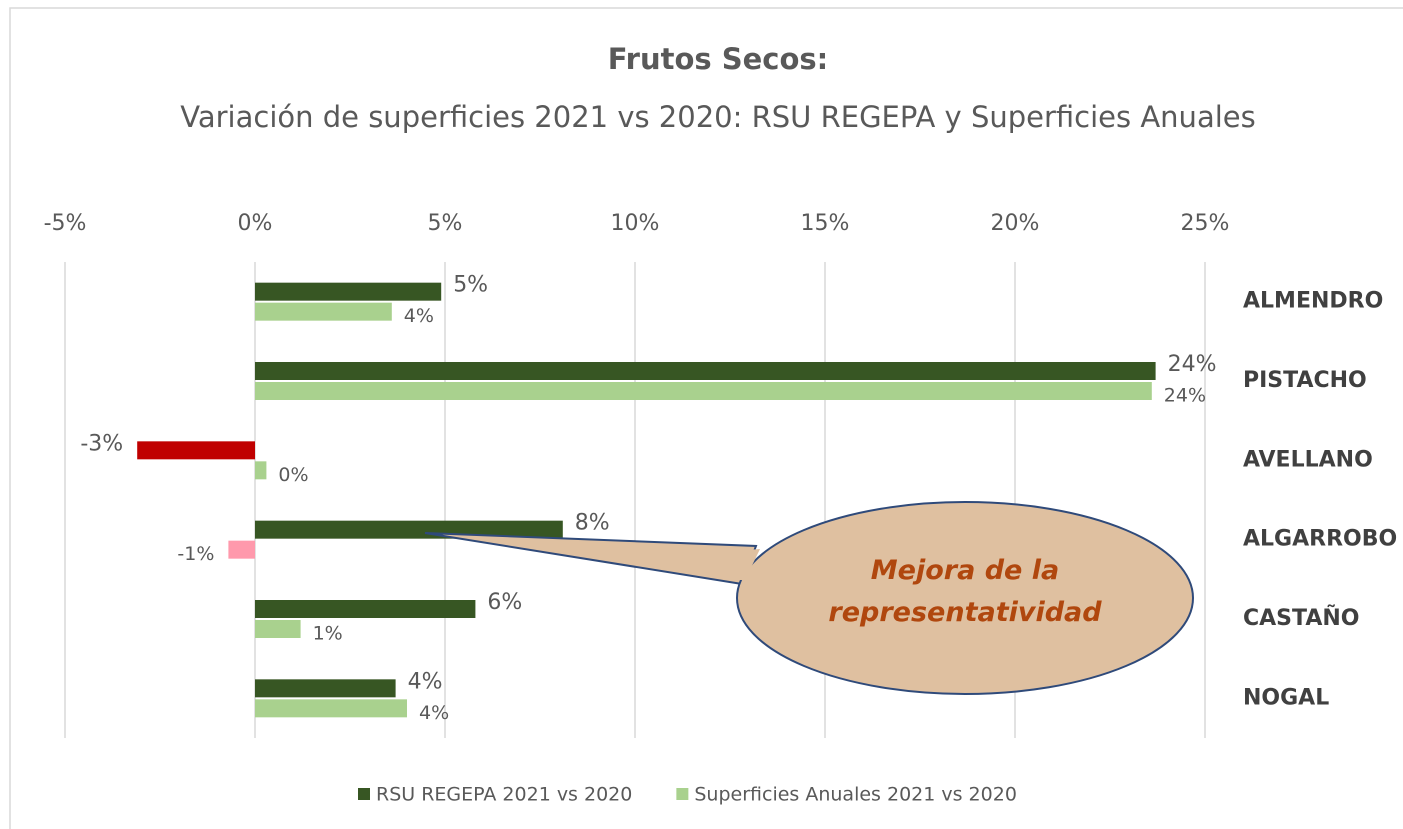 This screenshot has height=829, width=1403. Describe the element at coordinates (504, 602) in the screenshot. I see `value-label: 6%` at that location.